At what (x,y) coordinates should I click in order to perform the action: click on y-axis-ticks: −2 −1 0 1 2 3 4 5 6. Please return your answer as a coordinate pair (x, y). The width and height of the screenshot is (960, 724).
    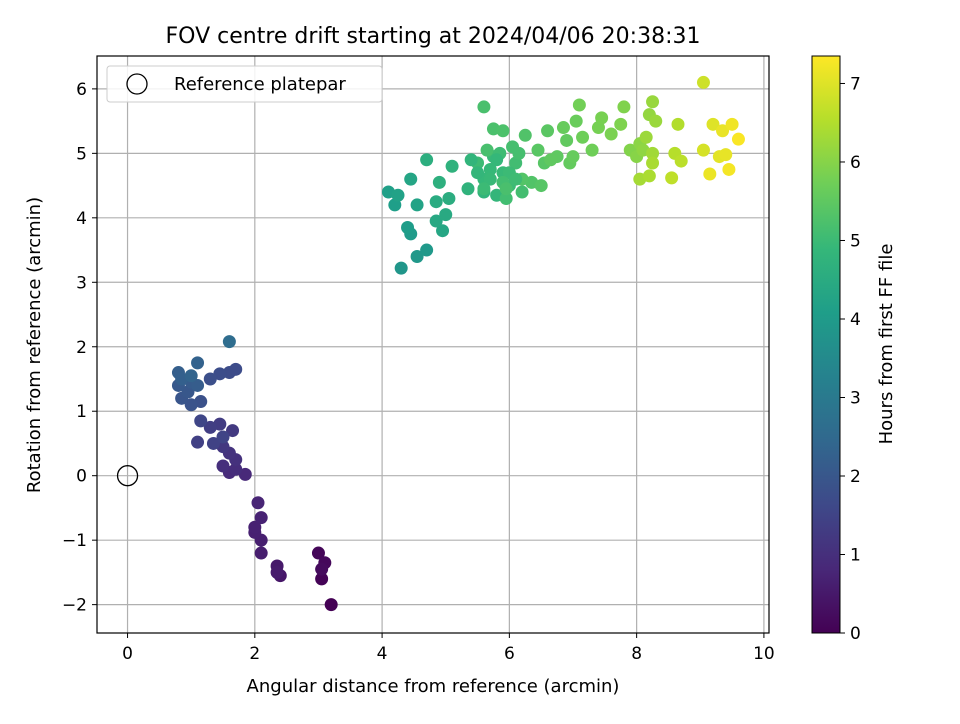
    Looking at the image, I should click on (79, 348).